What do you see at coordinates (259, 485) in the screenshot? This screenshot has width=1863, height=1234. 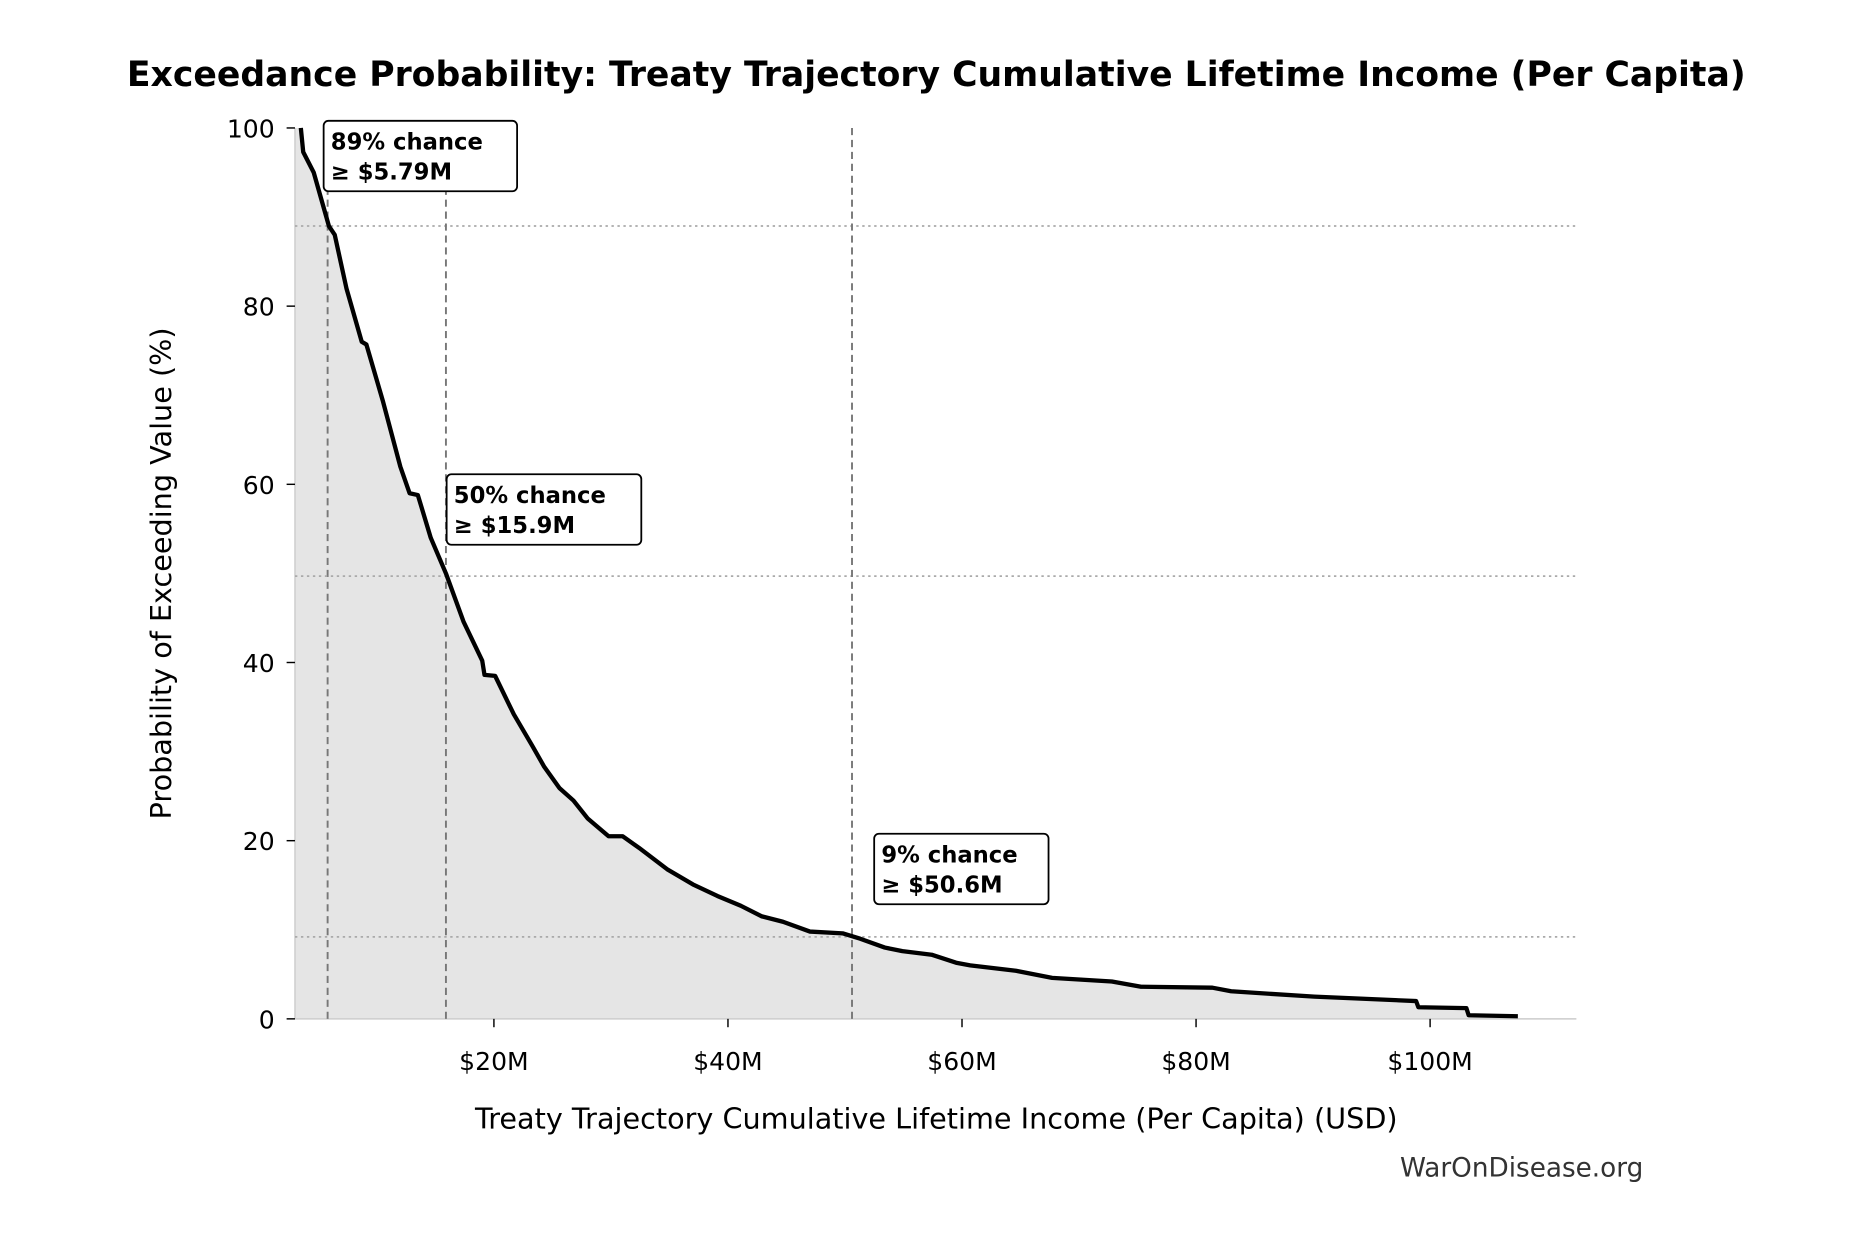 I see `y-tick-label: 60` at bounding box center [259, 485].